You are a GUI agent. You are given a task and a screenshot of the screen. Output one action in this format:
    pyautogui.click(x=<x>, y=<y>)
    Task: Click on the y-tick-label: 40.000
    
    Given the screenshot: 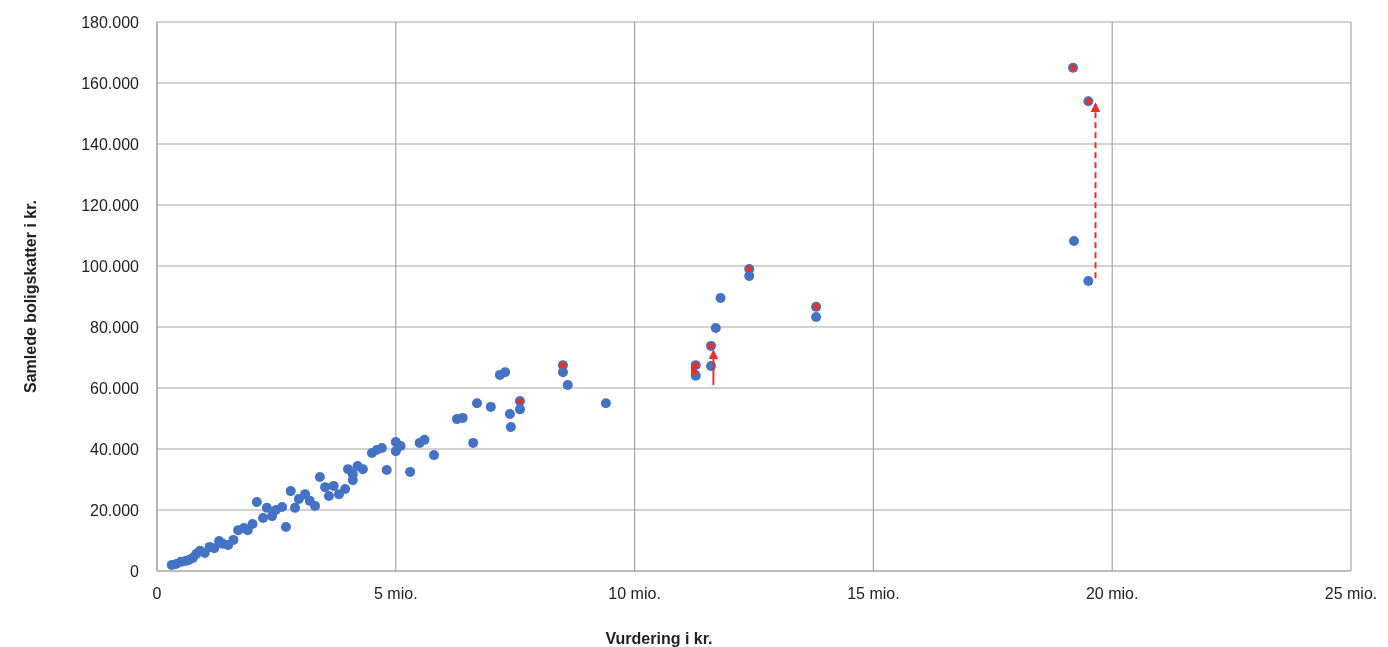 What is the action you would take?
    pyautogui.click(x=115, y=449)
    